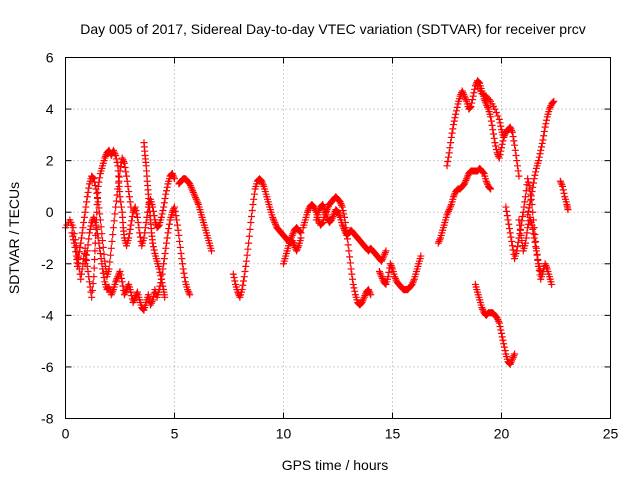 This screenshot has height=480, width=640. Describe the element at coordinates (530, 244) in the screenshot. I see `series-t16` at that location.